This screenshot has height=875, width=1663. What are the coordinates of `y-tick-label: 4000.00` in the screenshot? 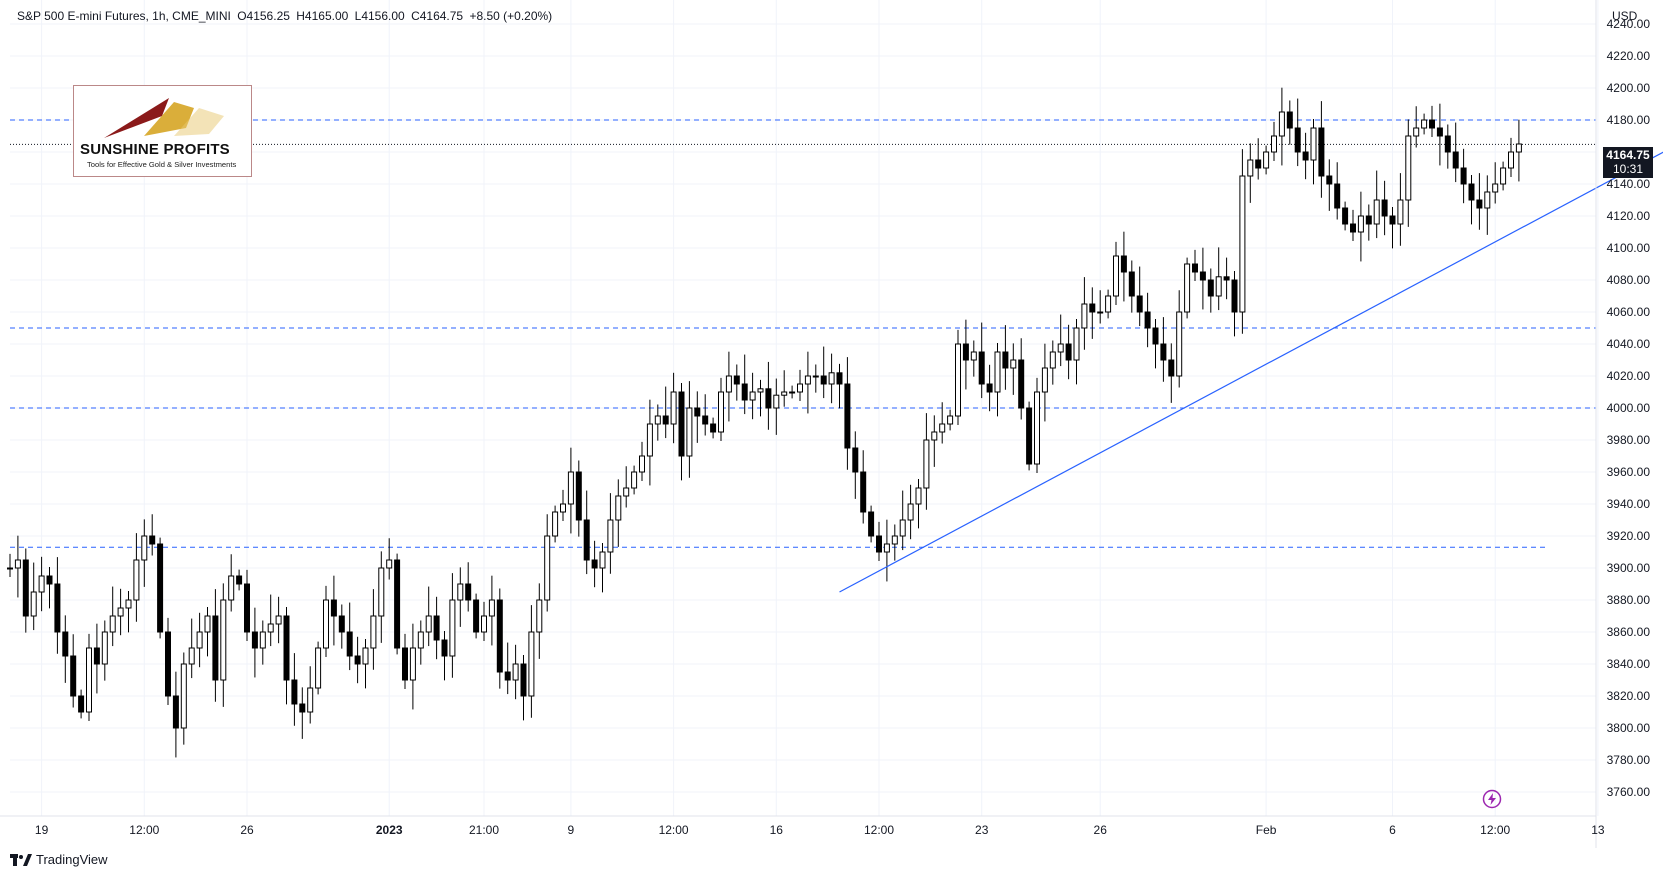 It's located at (1629, 408).